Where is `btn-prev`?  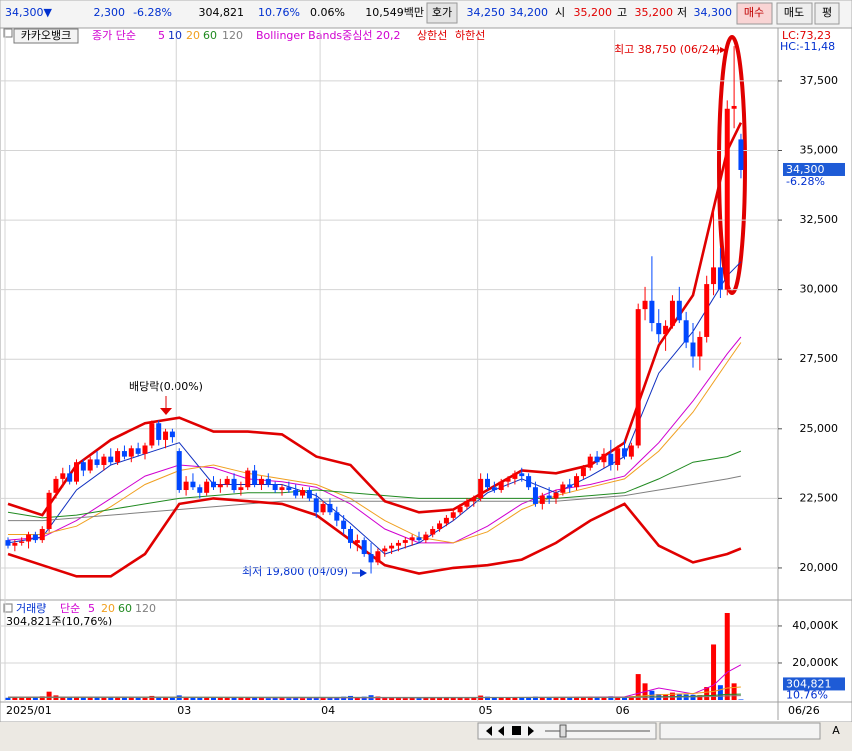
btn-prev is located at coordinates (489, 731).